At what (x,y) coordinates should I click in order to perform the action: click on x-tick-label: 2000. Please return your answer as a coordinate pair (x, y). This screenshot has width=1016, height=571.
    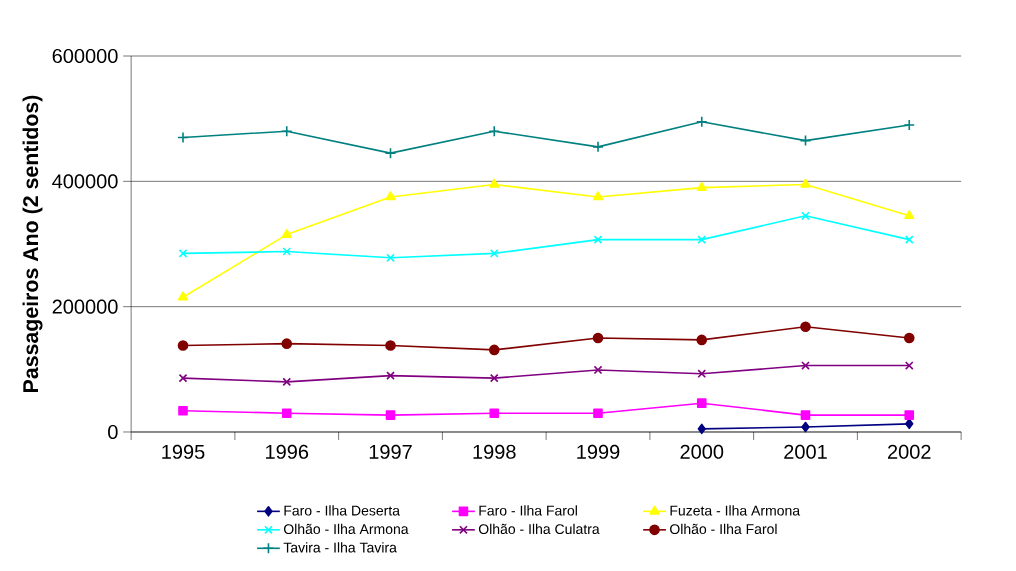
    Looking at the image, I should click on (702, 451).